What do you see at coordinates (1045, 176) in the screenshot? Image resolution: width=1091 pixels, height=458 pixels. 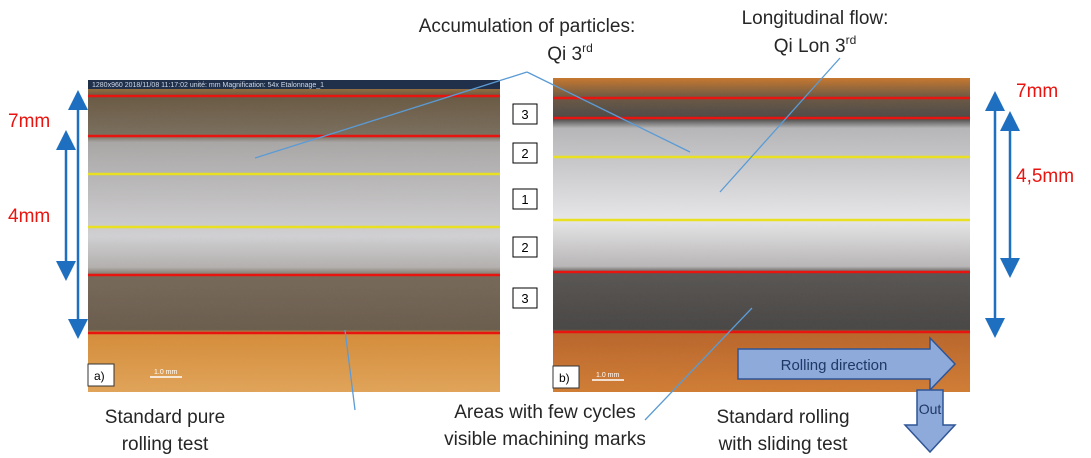 I see `inner-width-label: 4,5mm` at bounding box center [1045, 176].